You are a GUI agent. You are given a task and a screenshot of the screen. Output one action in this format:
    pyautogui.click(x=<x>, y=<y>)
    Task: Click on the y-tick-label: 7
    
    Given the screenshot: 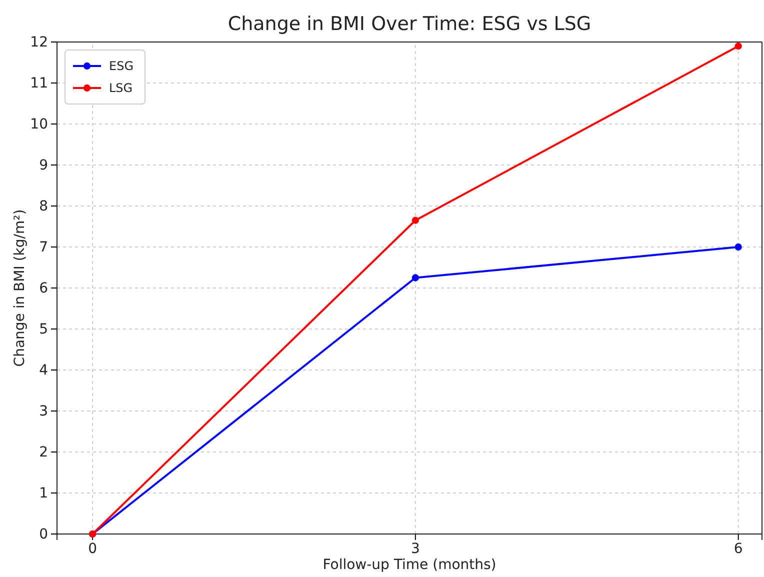 What is the action you would take?
    pyautogui.click(x=43, y=247)
    